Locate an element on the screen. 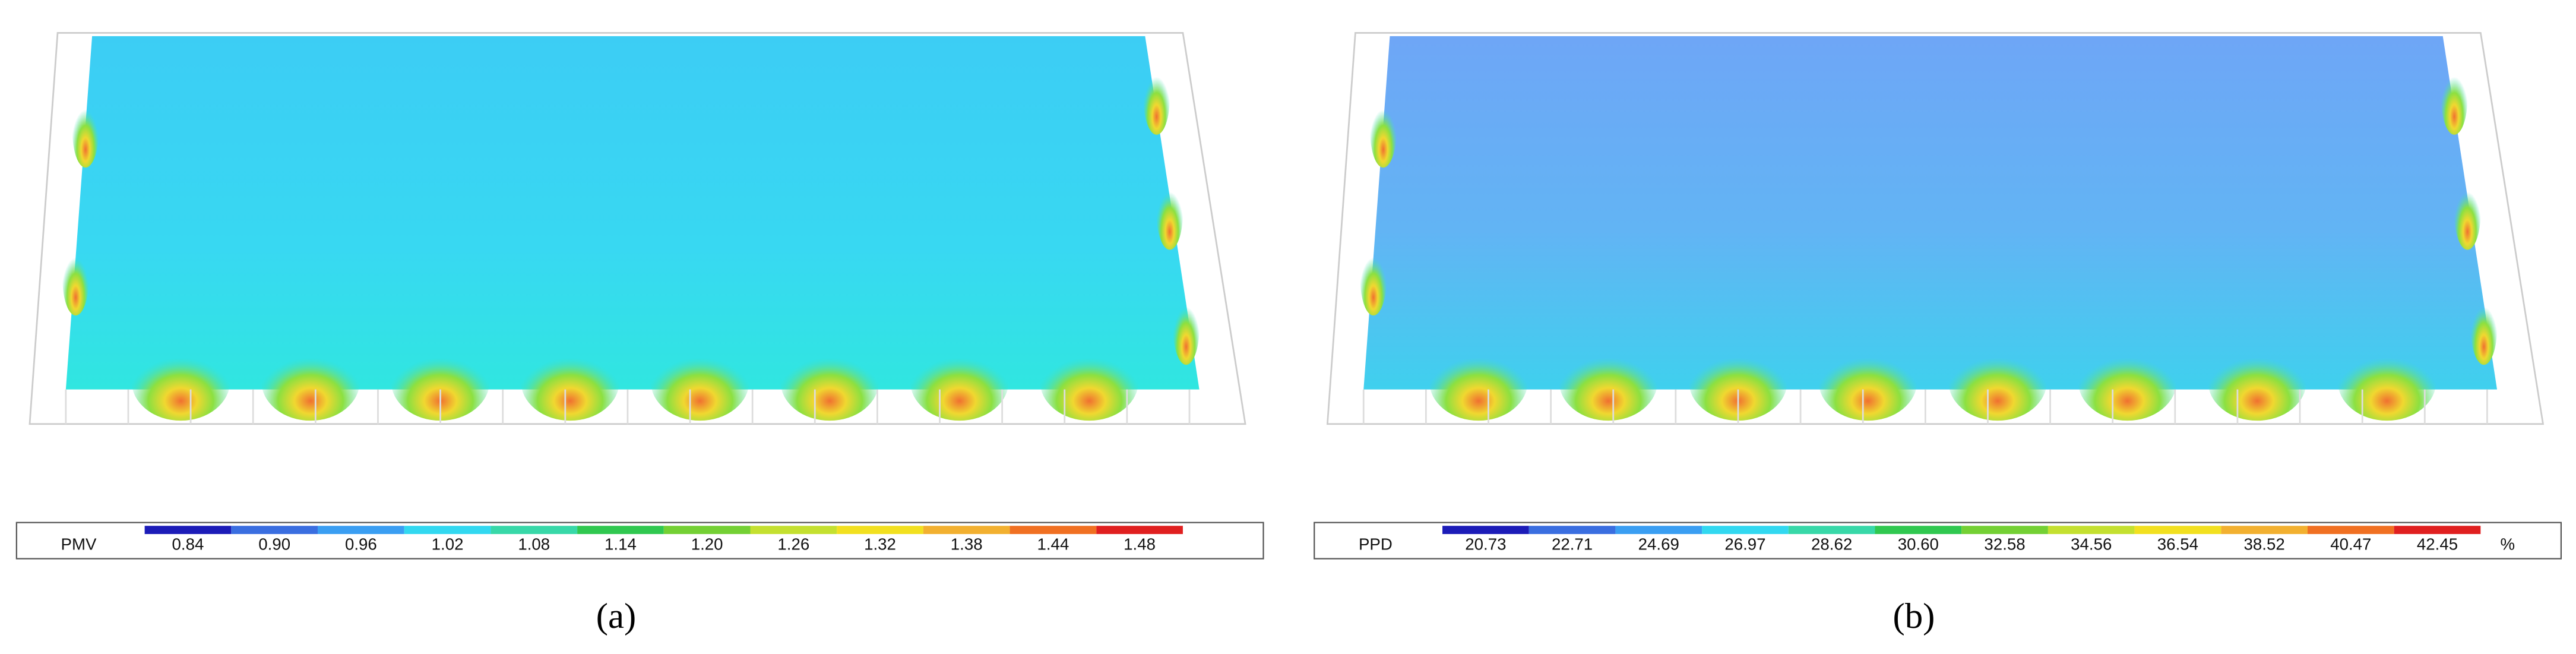  colorbar-tick-label: 30.60 is located at coordinates (1918, 544).